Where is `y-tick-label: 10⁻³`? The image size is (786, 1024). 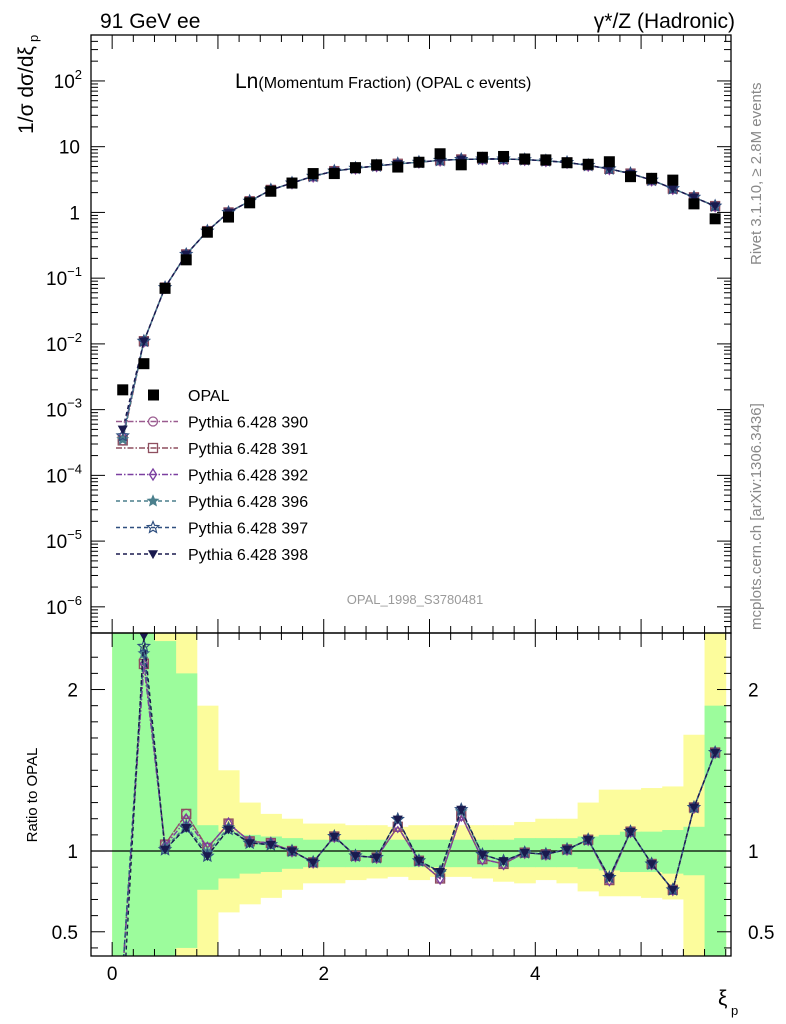
y-tick-label: 10⁻³ is located at coordinates (64, 409).